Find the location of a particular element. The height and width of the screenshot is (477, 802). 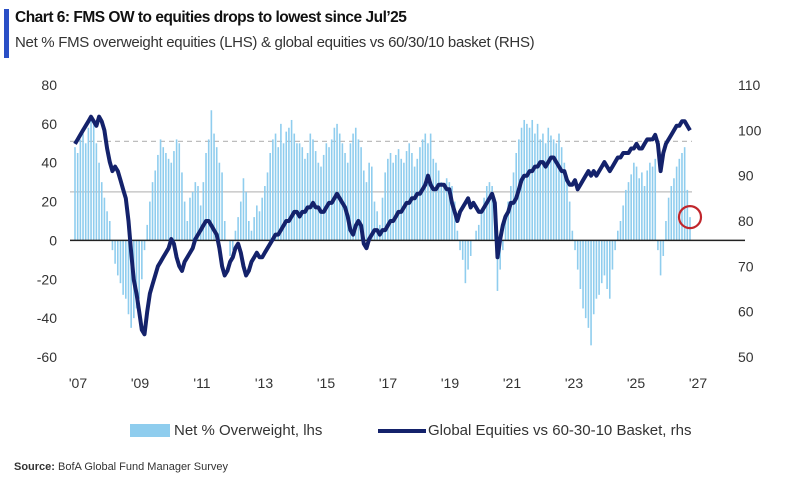

x-tick-label: '17 is located at coordinates (388, 383).